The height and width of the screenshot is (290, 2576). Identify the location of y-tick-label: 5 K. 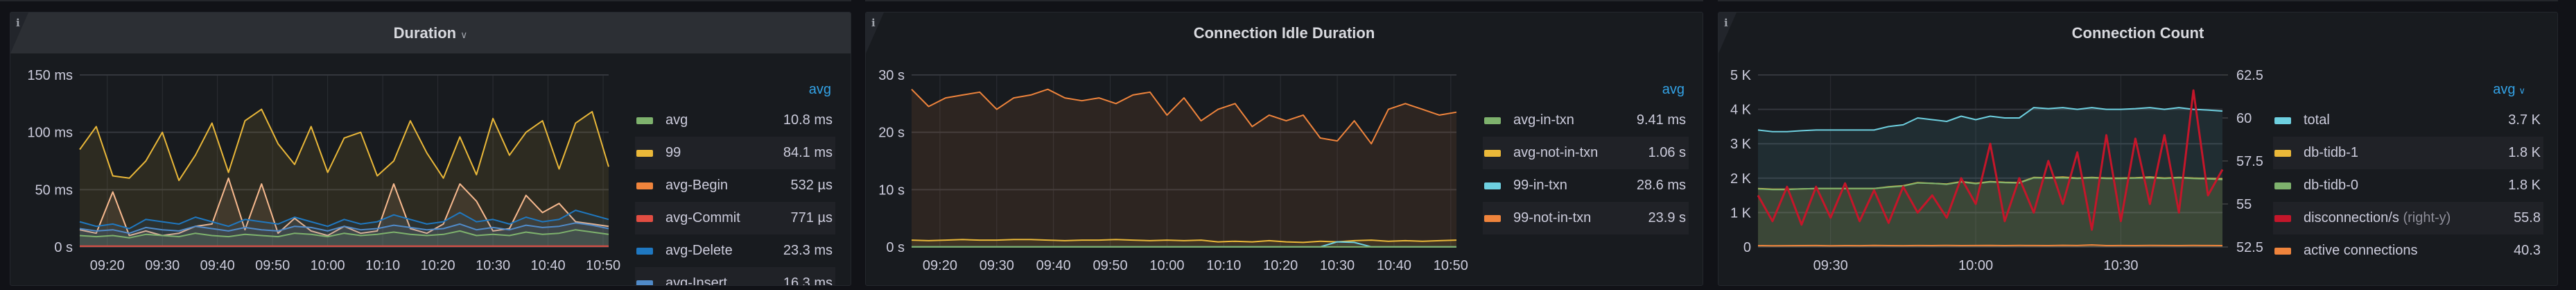
(1741, 75).